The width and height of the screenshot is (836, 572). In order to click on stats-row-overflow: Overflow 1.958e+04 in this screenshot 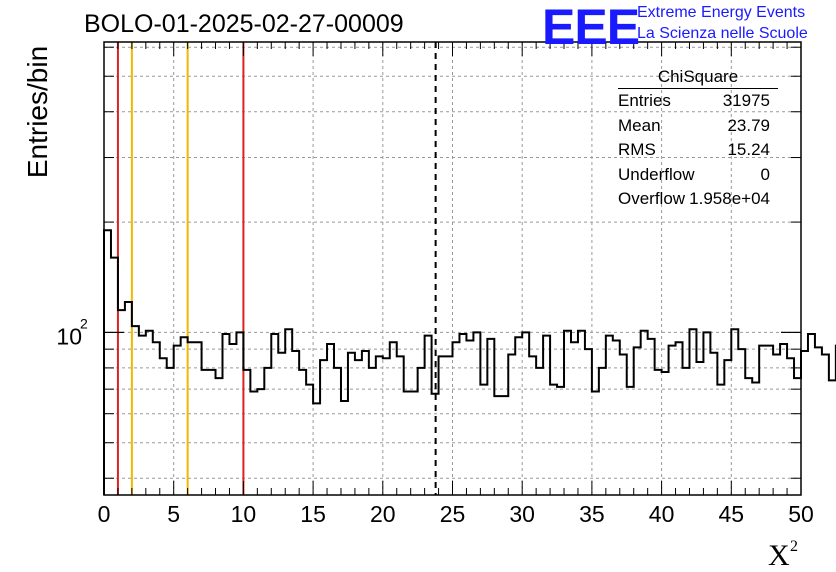, I will do `click(698, 199)`.